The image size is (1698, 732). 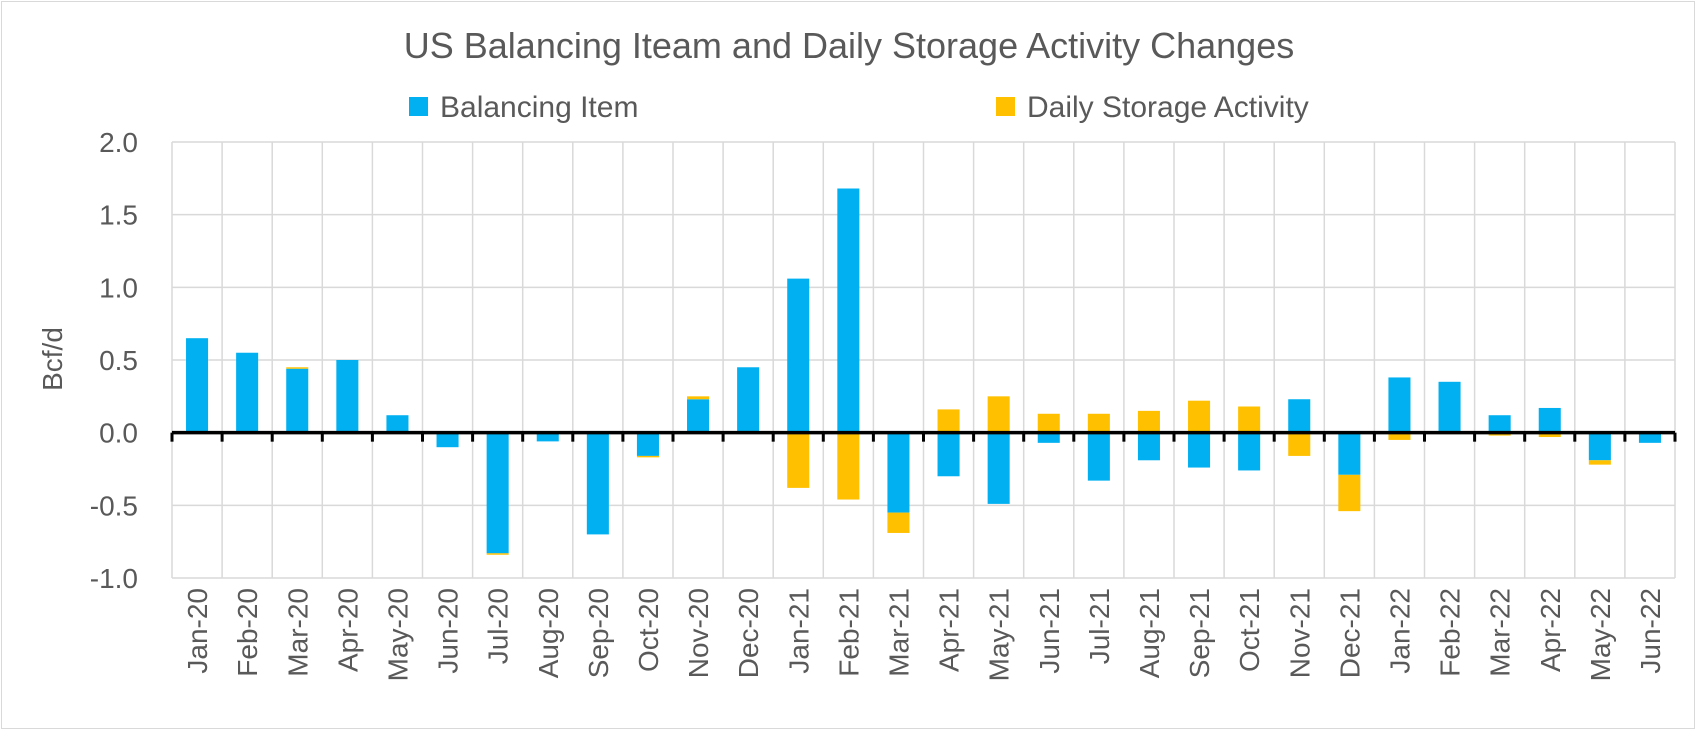 I want to click on y-tick-labels: 2.0 1.5 1.0 0.5 0.0 -0.5 -1.0, so click(x=114, y=360).